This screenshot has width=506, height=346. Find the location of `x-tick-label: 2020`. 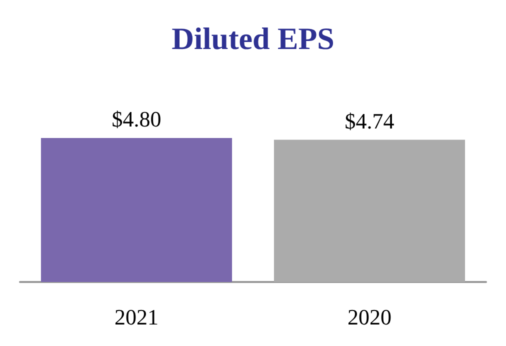

x-tick-label: 2020 is located at coordinates (370, 317).